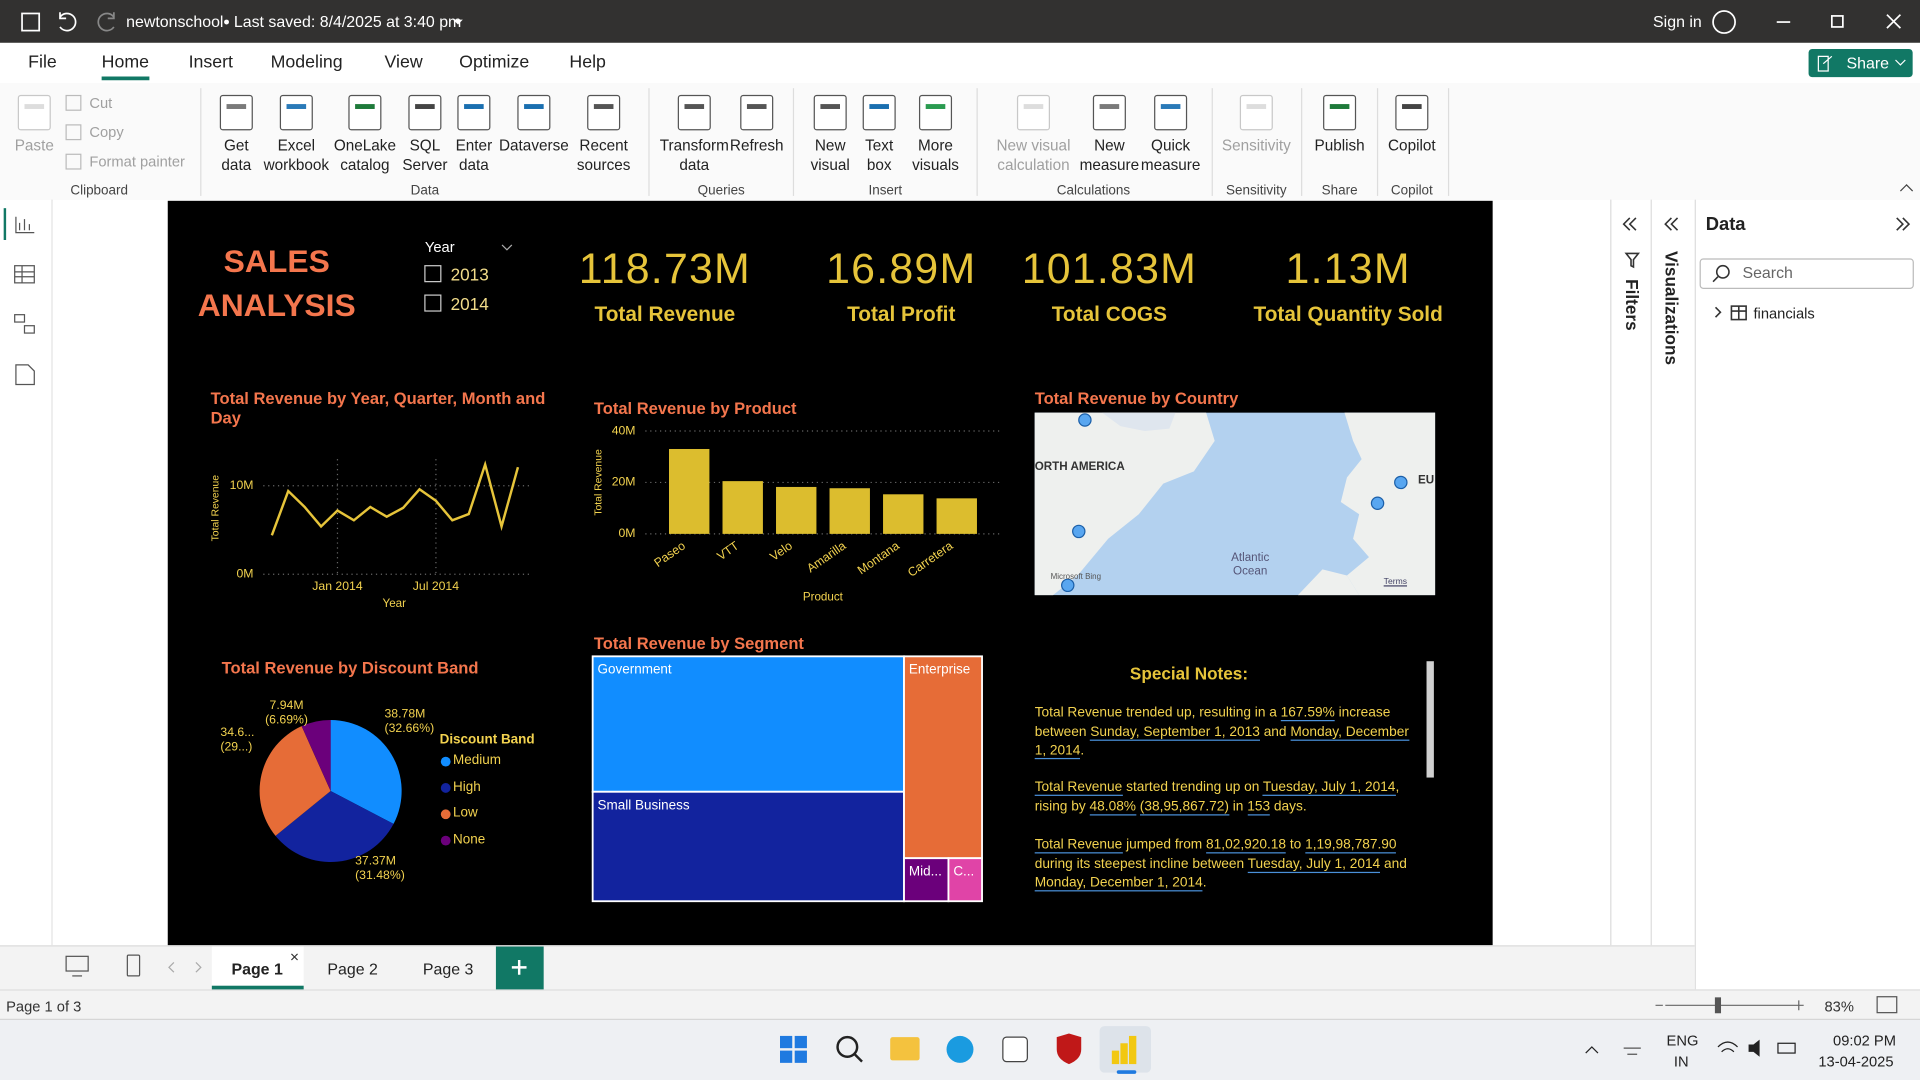 The height and width of the screenshot is (1080, 1920). Describe the element at coordinates (935, 155) in the screenshot. I see `ribbon-button: More visuals` at that location.